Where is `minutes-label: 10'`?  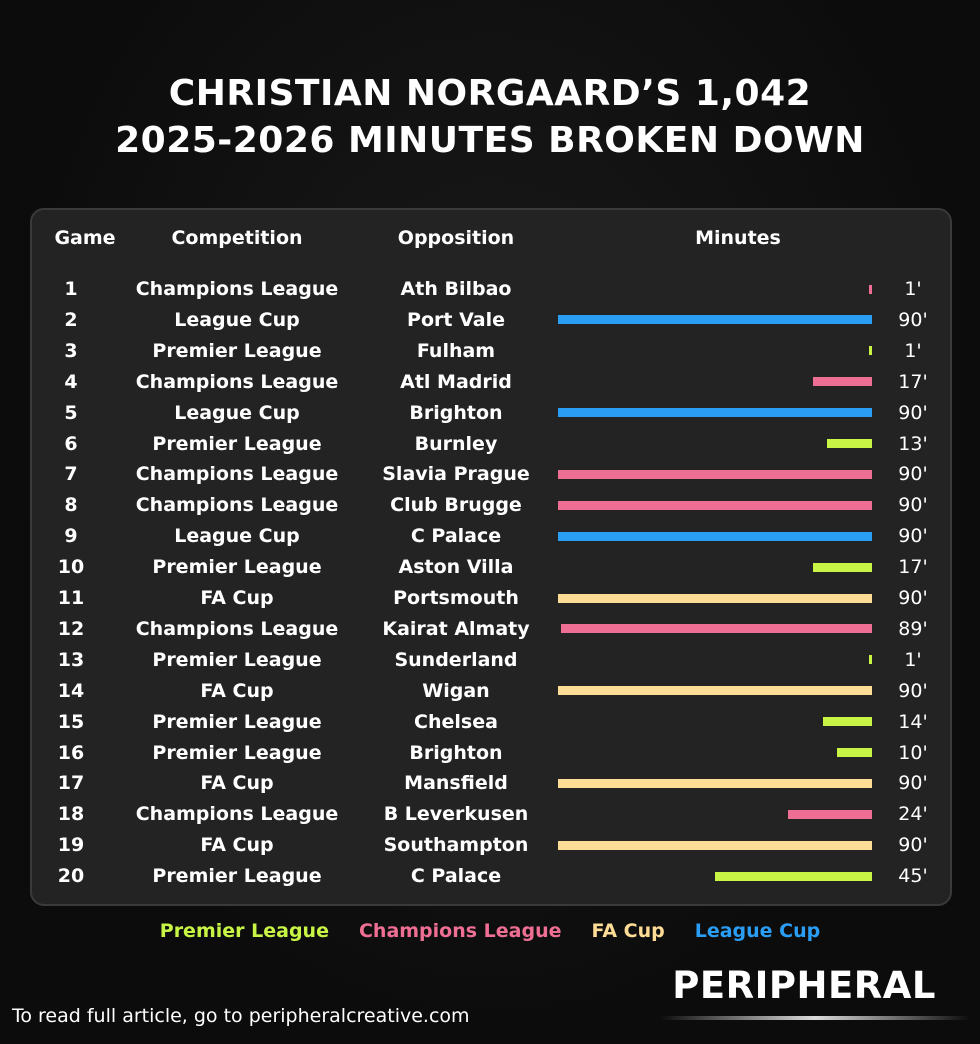 minutes-label: 10' is located at coordinates (913, 752).